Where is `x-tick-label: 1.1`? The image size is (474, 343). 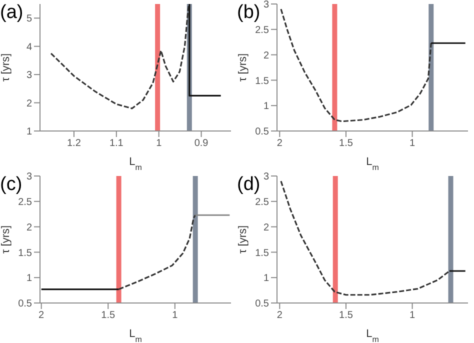
x-tick-label: 1.1 is located at coordinates (116, 144).